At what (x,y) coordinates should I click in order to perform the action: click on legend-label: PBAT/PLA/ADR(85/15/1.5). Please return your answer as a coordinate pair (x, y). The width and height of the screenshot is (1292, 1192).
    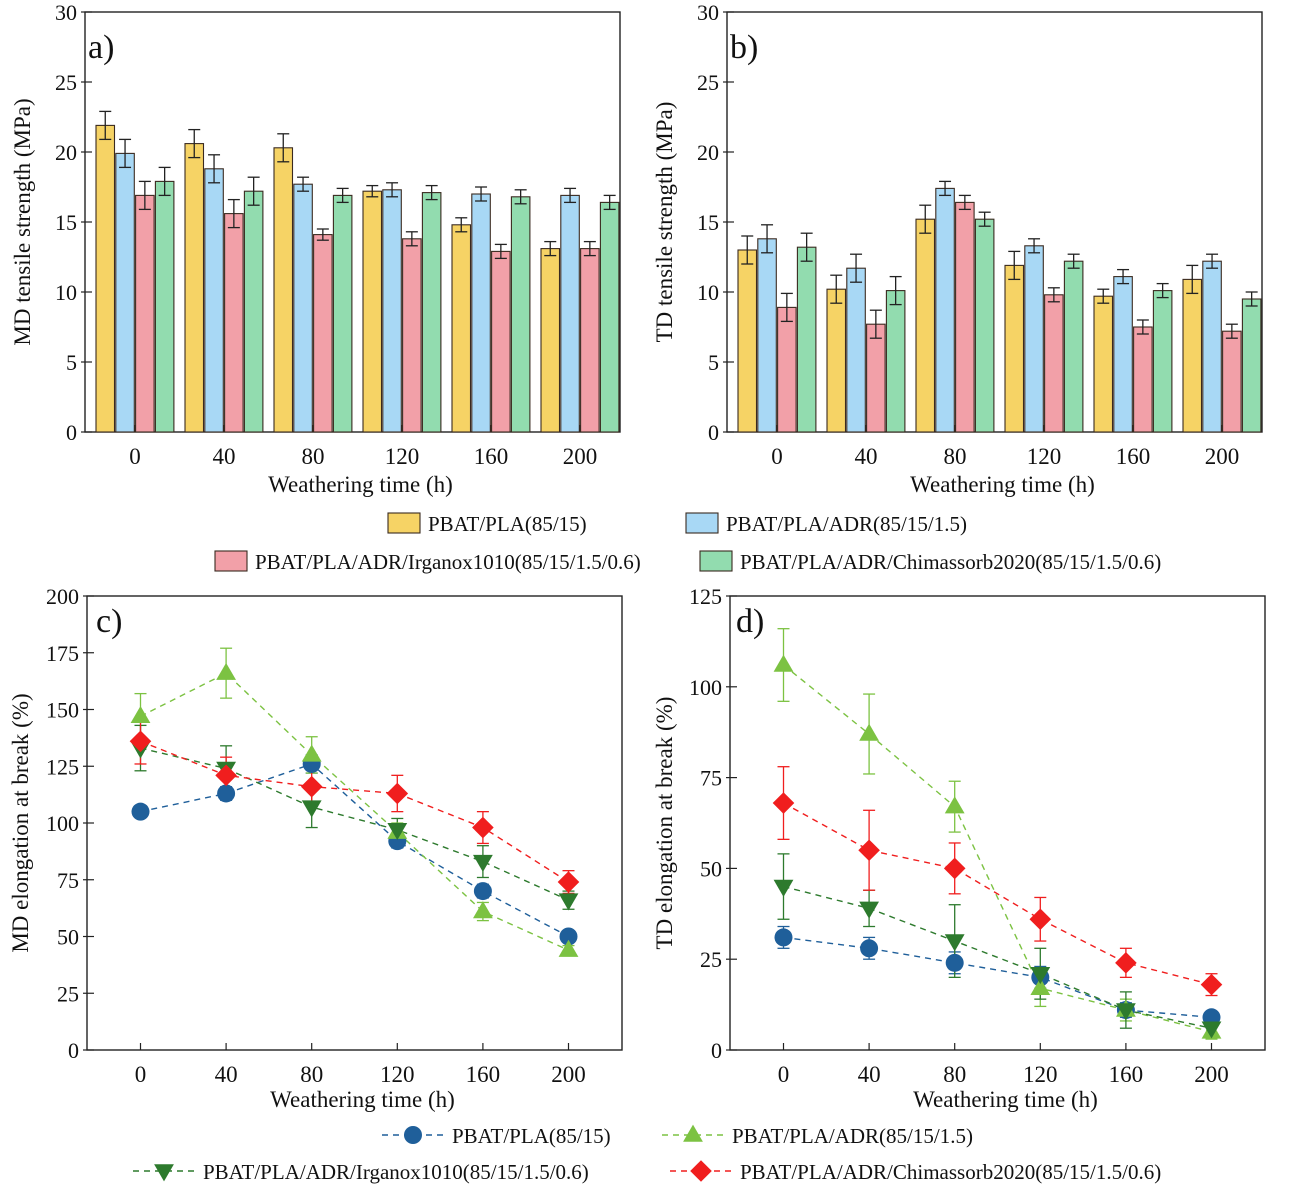
    Looking at the image, I should click on (846, 524).